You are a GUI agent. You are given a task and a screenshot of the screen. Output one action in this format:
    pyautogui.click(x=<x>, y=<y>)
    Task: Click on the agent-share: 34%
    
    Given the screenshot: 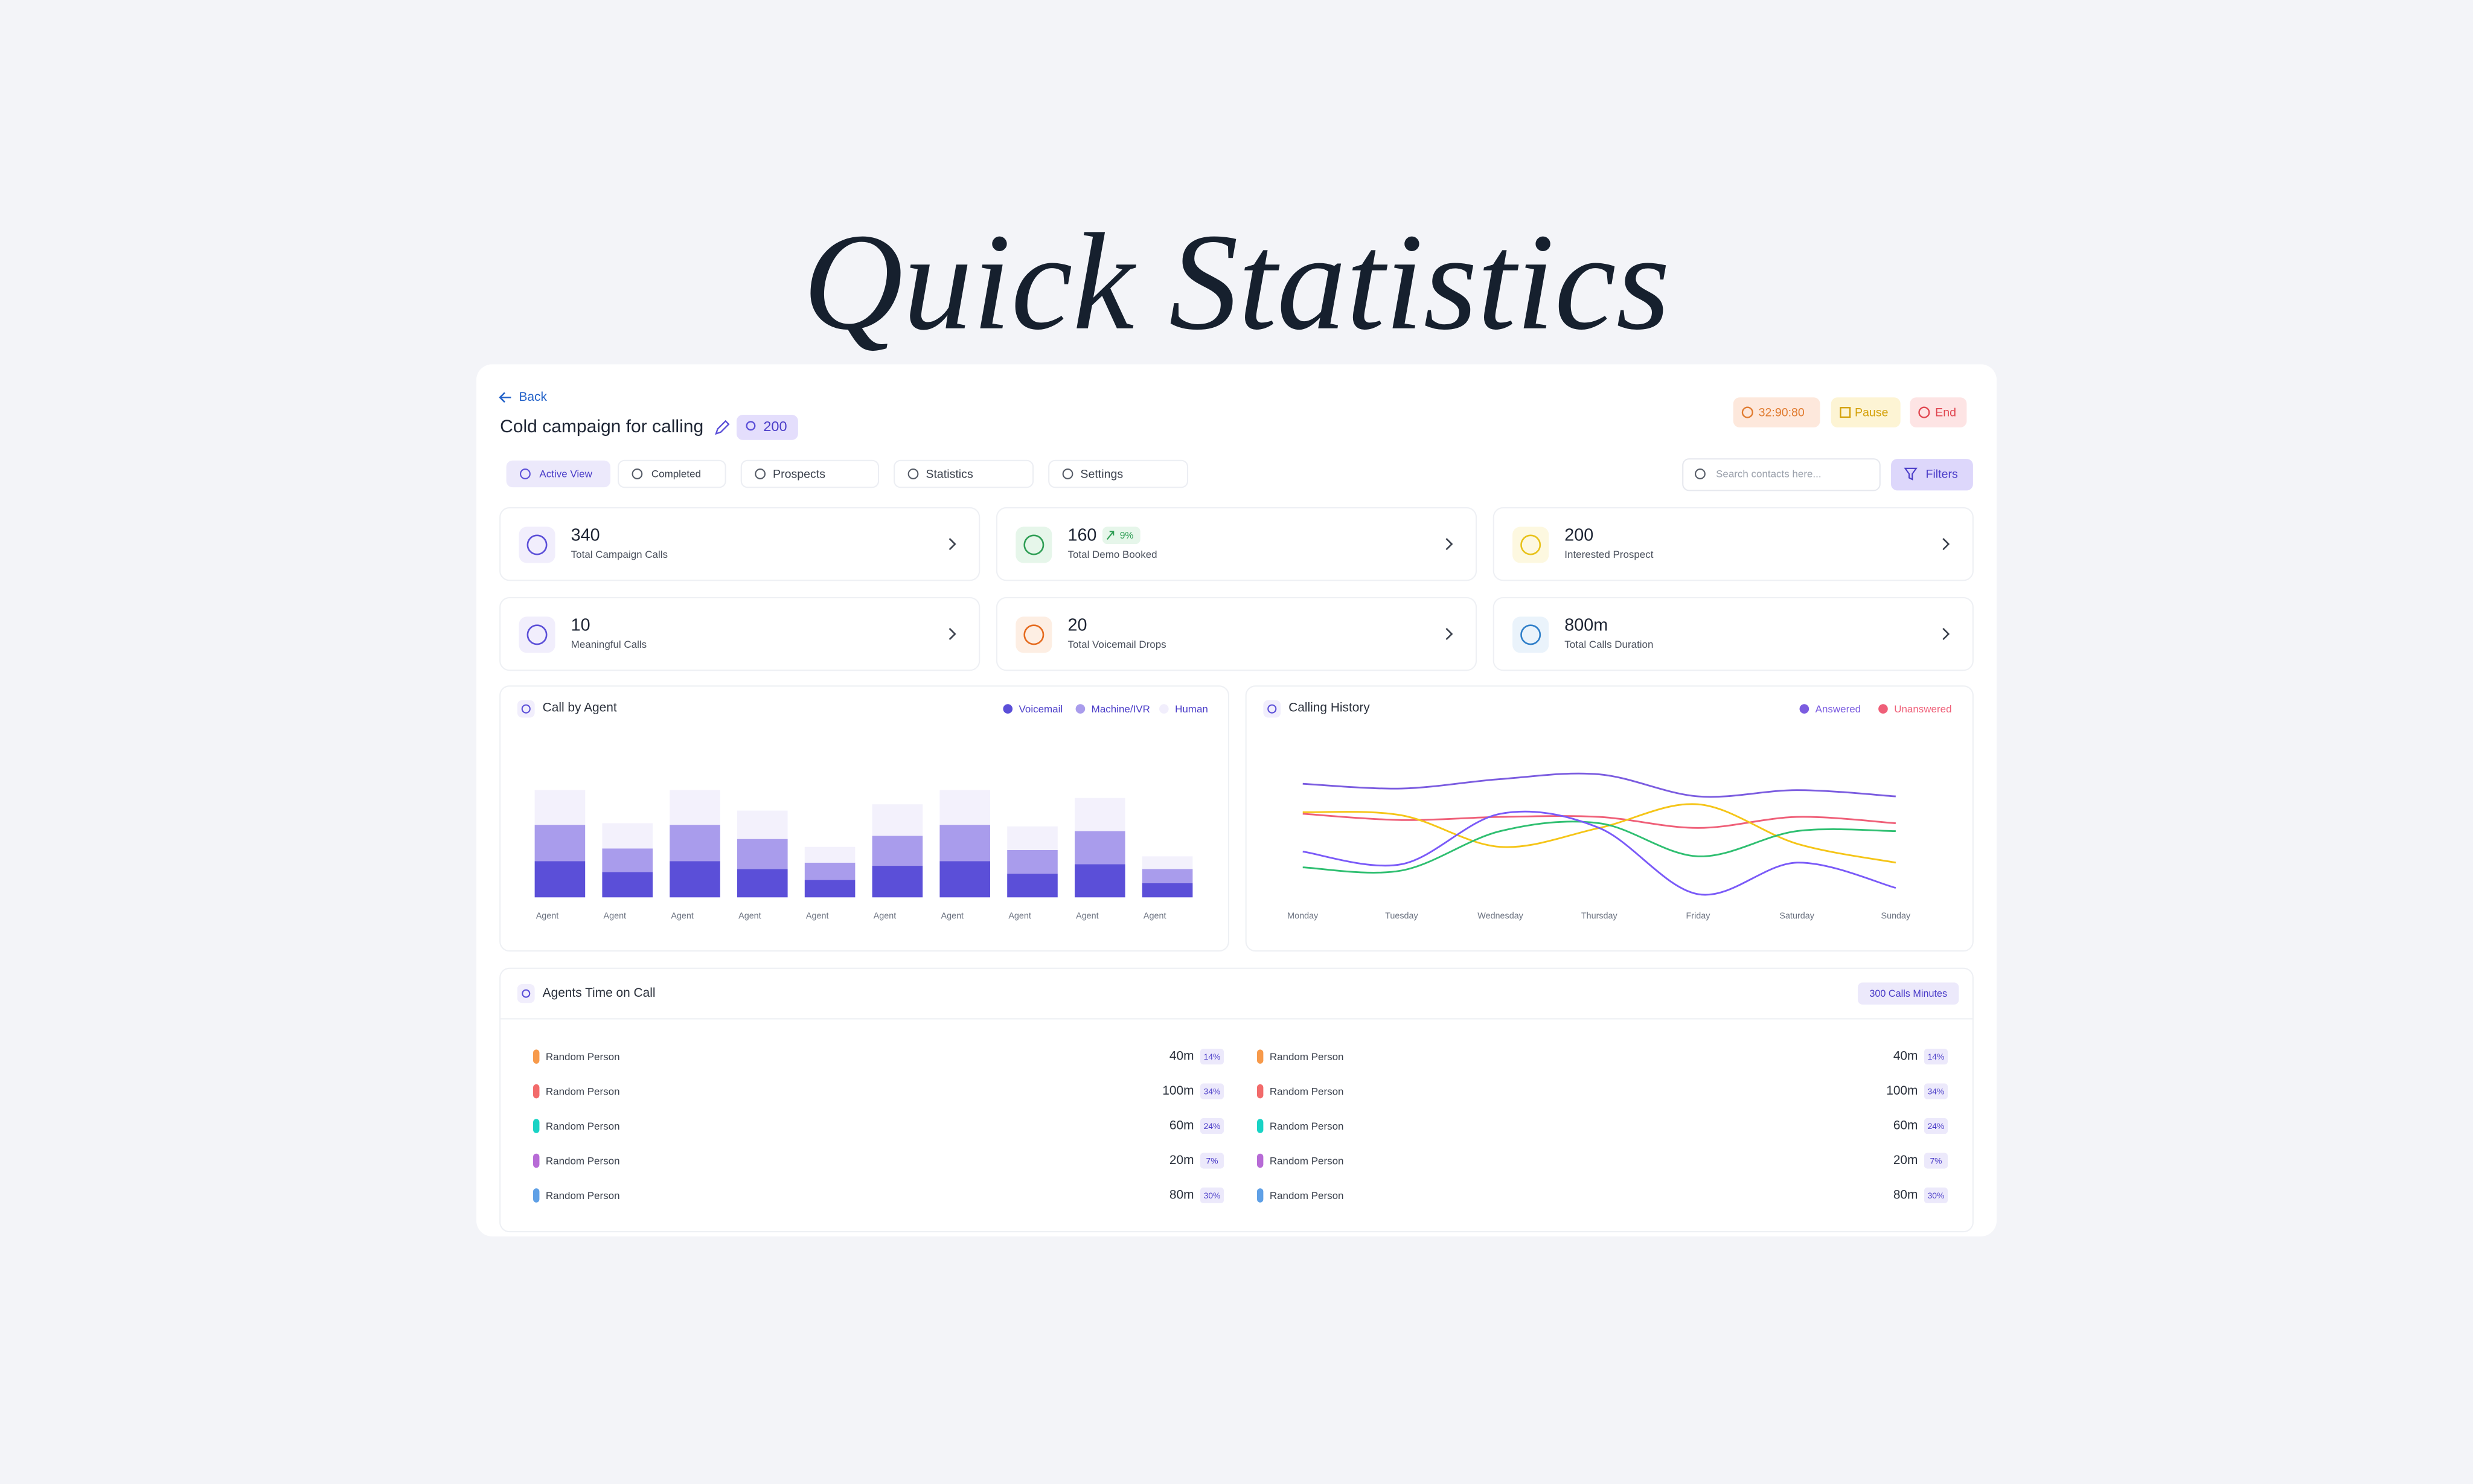 What is the action you would take?
    pyautogui.click(x=1212, y=1091)
    